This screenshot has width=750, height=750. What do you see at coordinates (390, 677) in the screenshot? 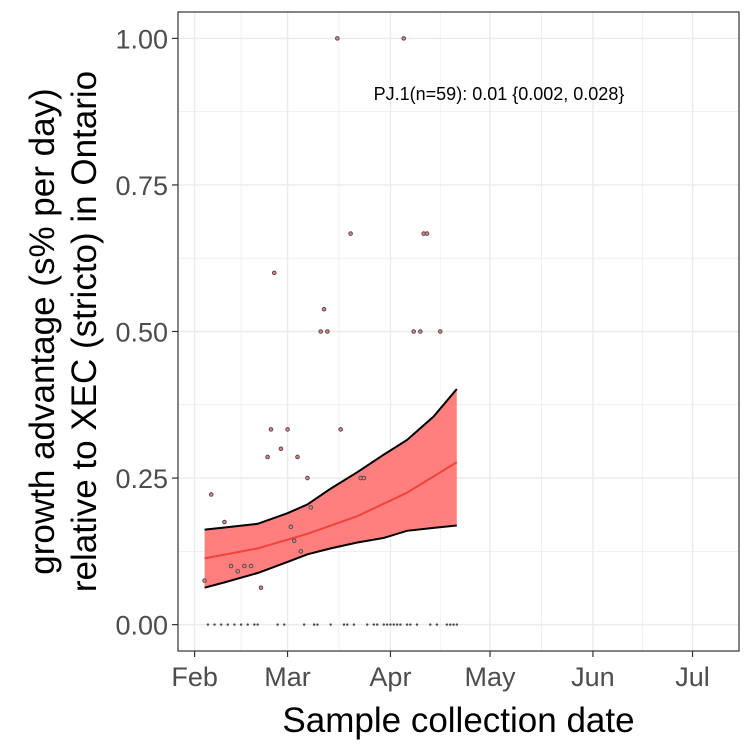
I see `x-tick-label: Apr` at bounding box center [390, 677].